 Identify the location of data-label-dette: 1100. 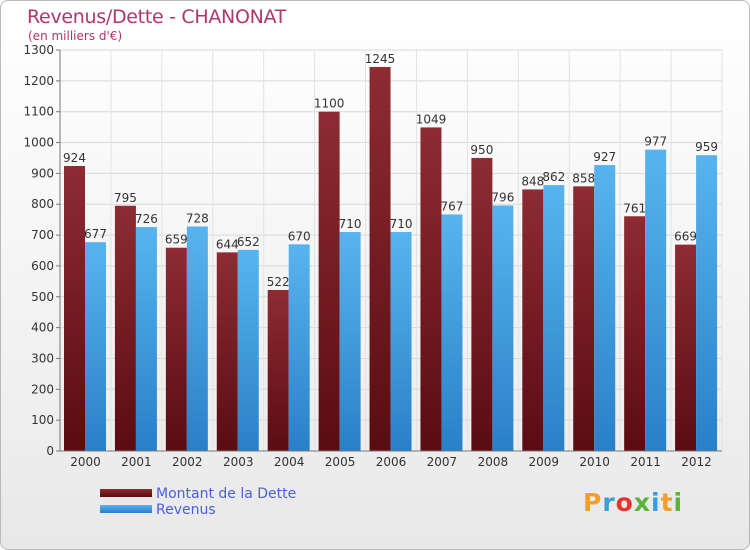
(329, 104).